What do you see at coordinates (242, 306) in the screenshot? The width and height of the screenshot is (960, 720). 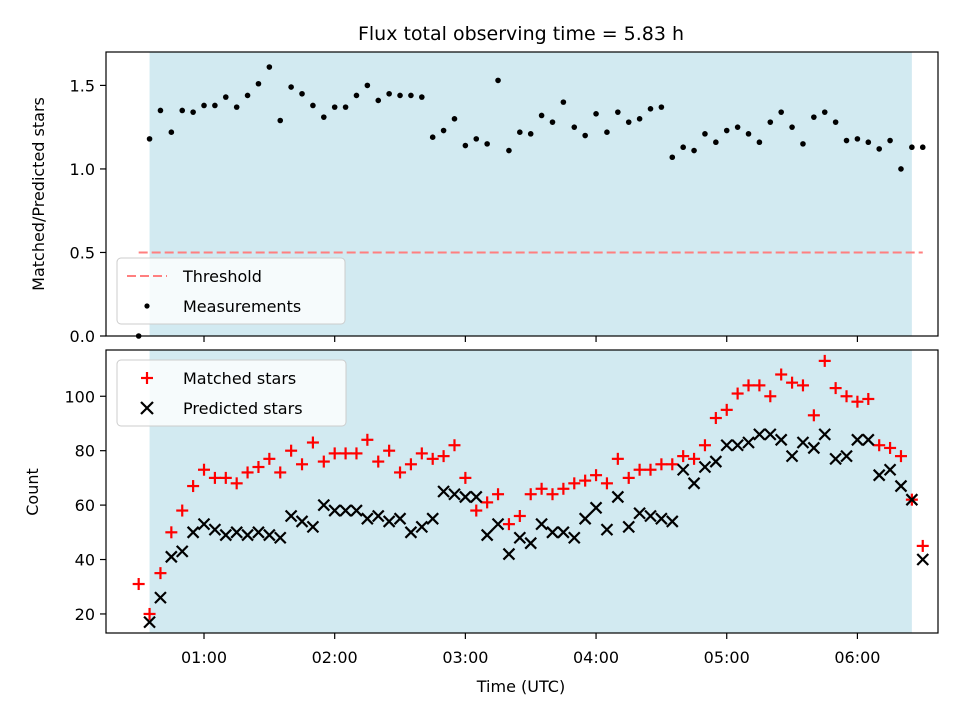 I see `measurements-legend-label: Measurements` at bounding box center [242, 306].